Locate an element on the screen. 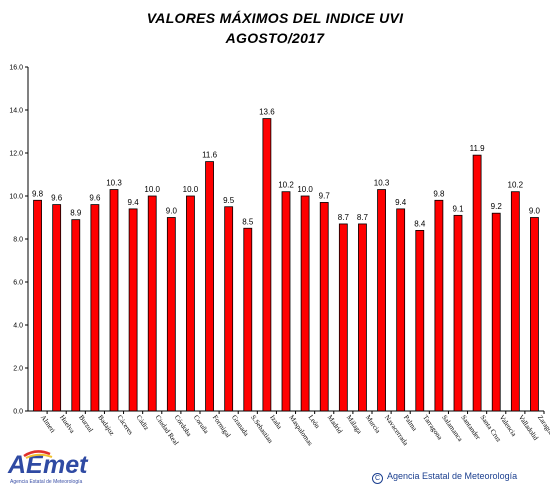 The height and width of the screenshot is (502, 550). y-tick-label: 2.0 is located at coordinates (18, 369).